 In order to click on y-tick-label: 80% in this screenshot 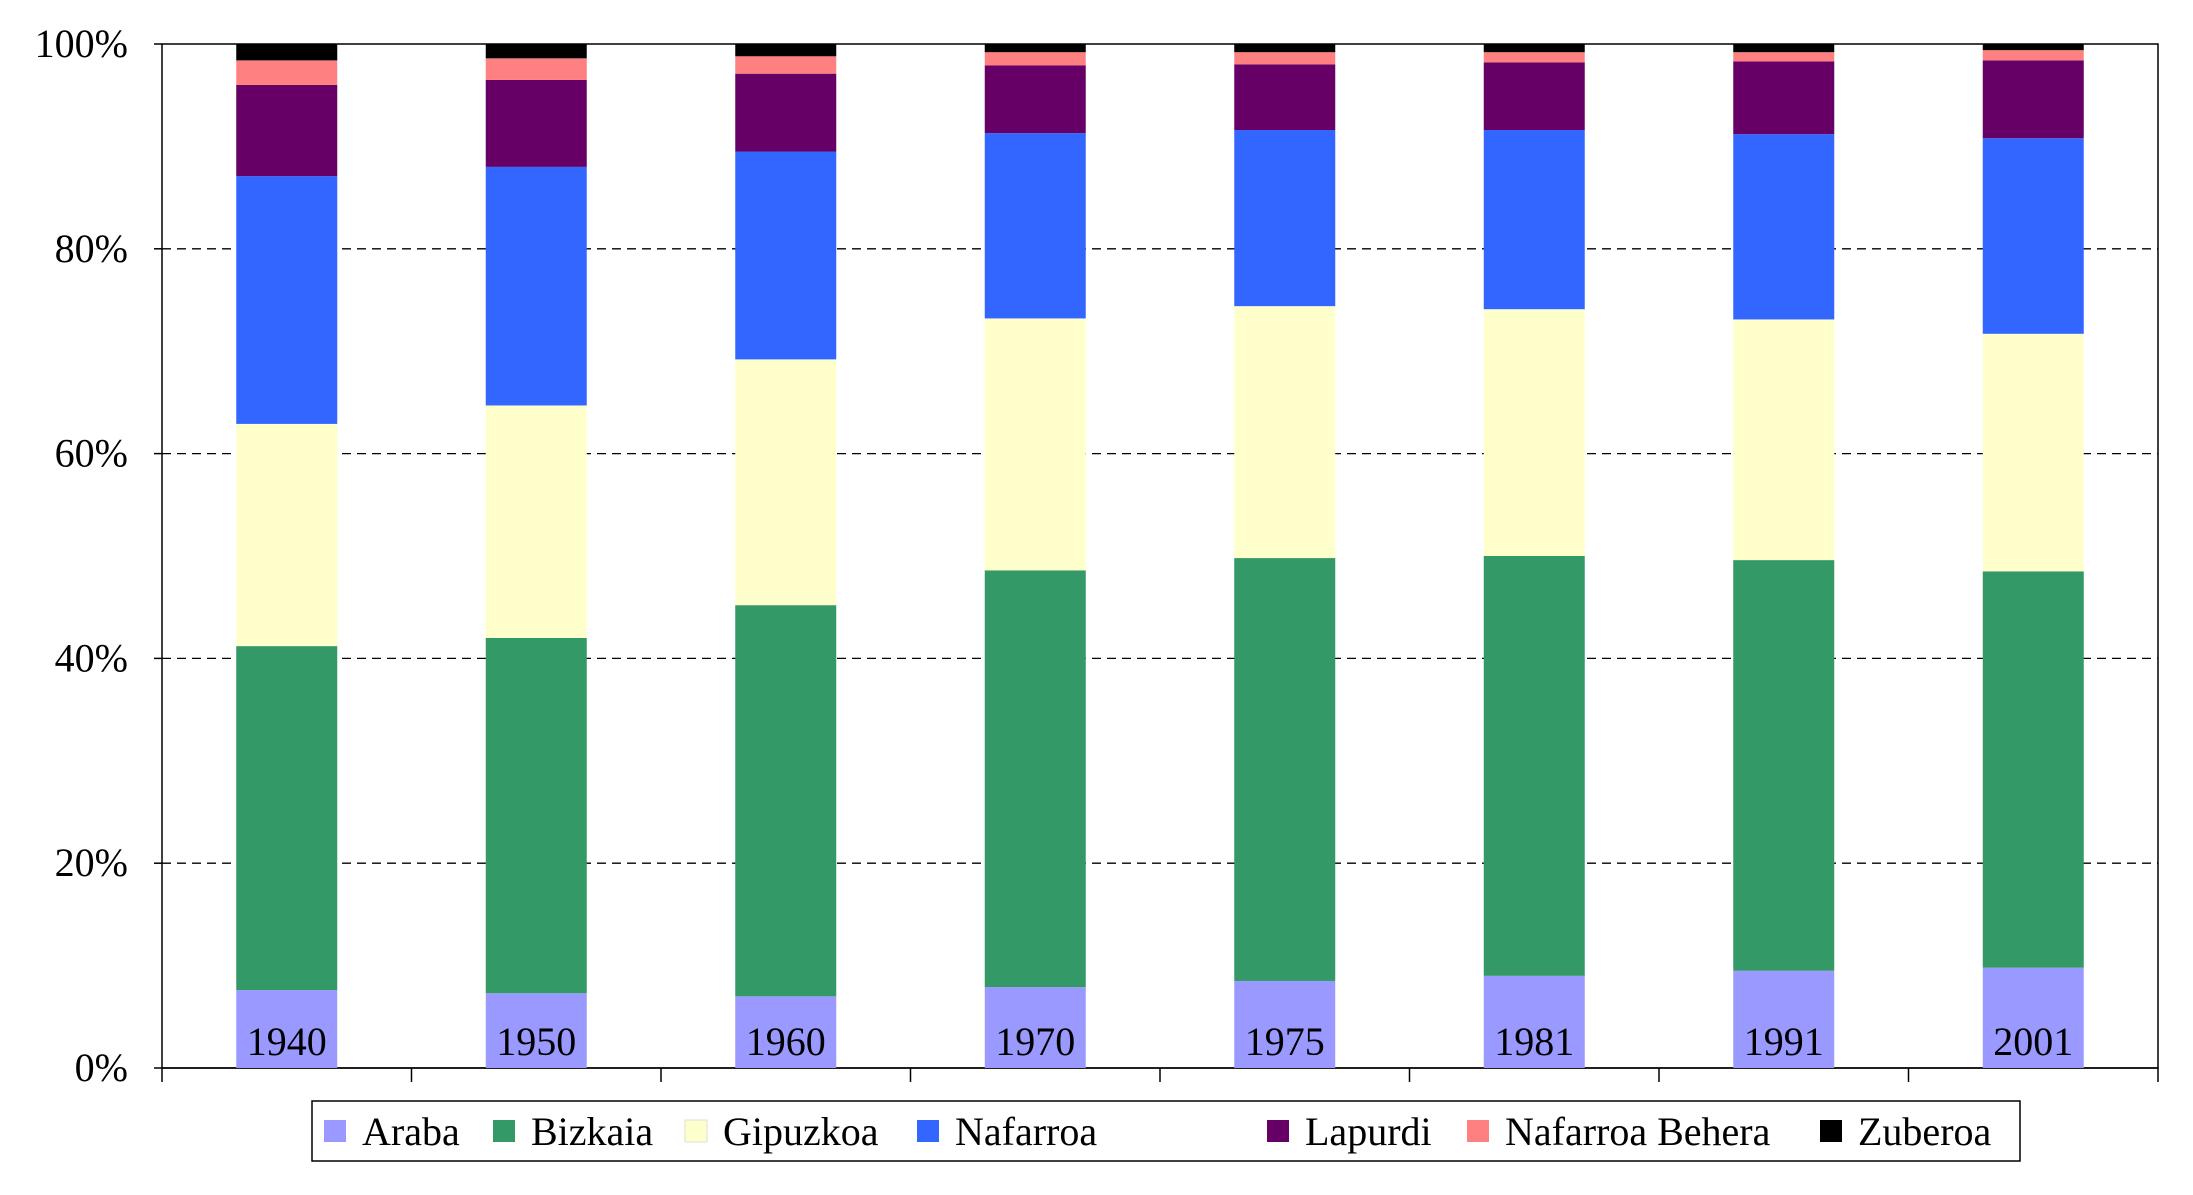, I will do `click(91, 248)`.